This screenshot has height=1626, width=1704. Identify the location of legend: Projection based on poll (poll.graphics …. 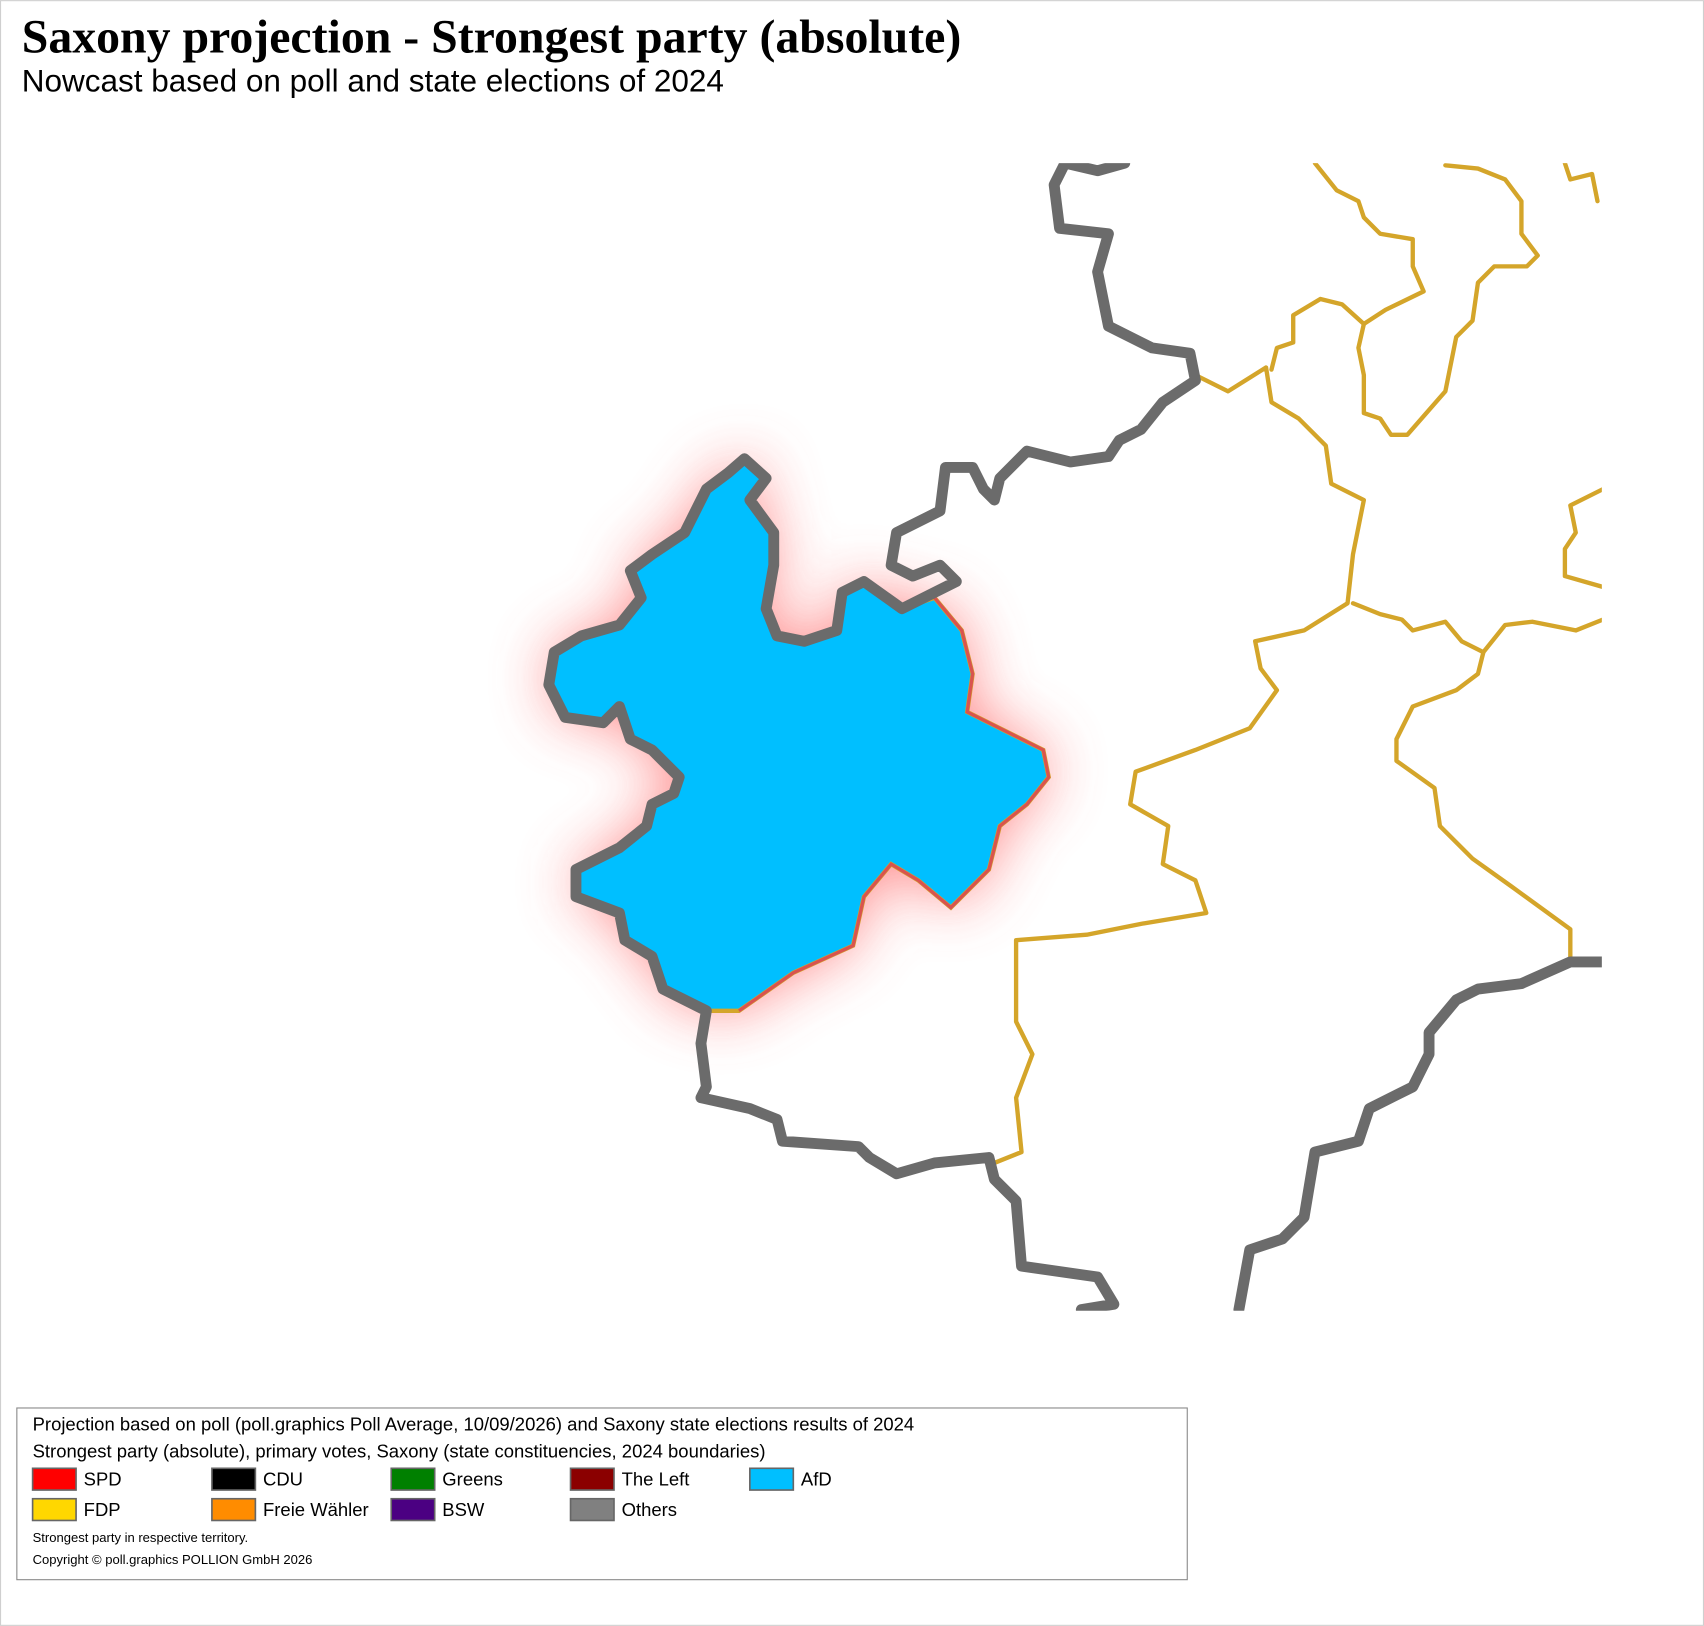
(602, 1494).